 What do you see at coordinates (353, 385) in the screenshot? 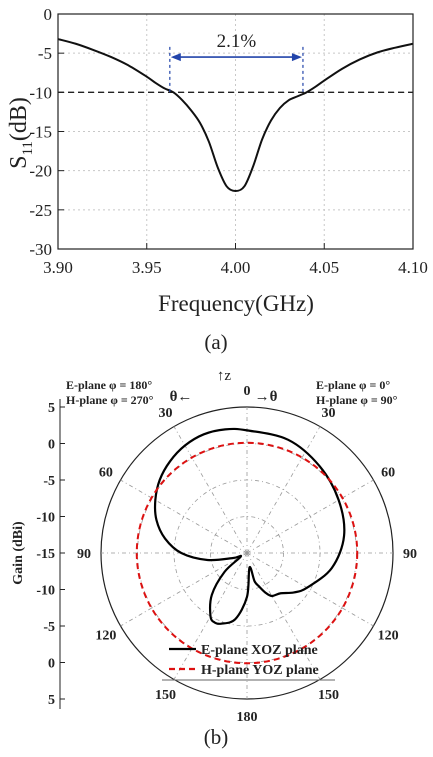
I see `right-plane-info-1: E-plane φ = 0°` at bounding box center [353, 385].